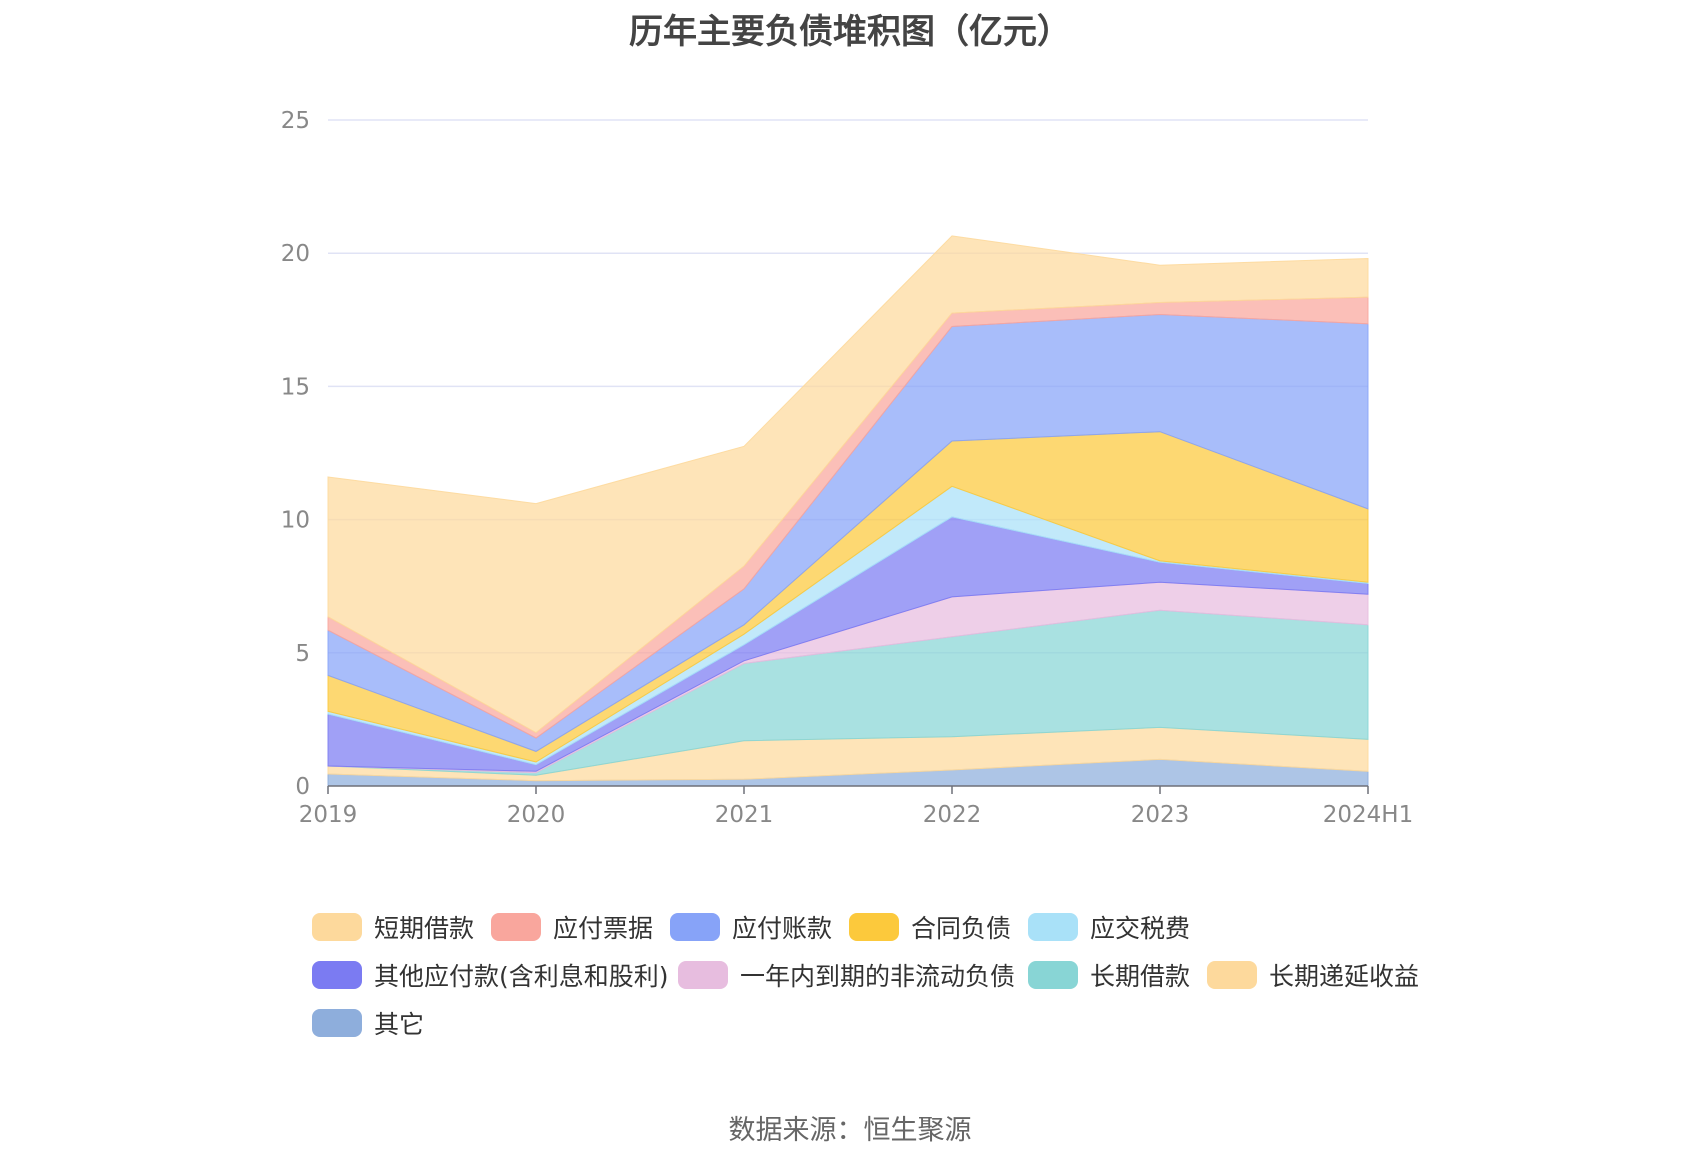 The image size is (1700, 1150). What do you see at coordinates (295, 254) in the screenshot?
I see `y-tick-label: 20` at bounding box center [295, 254].